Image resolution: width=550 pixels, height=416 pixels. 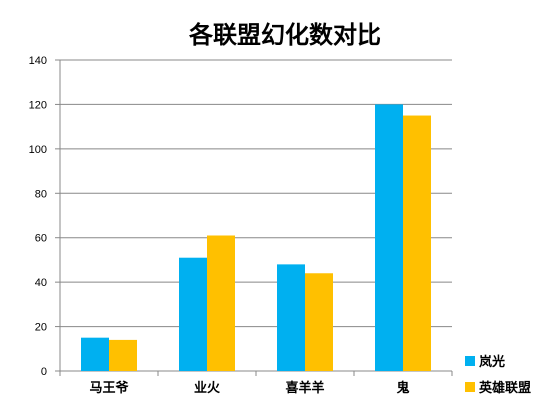 What do you see at coordinates (304, 388) in the screenshot?
I see `x-category-label: 喜羊羊` at bounding box center [304, 388].